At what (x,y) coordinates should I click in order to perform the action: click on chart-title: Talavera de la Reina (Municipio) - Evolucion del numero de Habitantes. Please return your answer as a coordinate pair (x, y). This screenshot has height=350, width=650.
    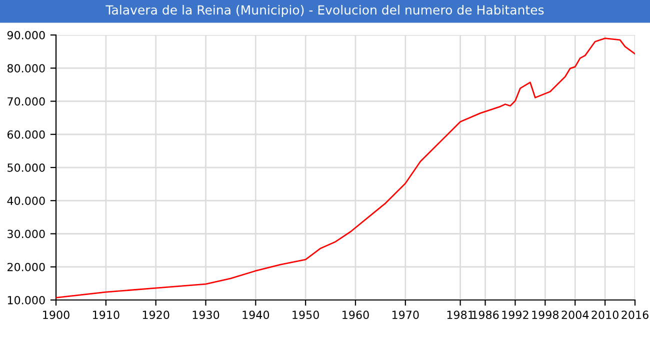
    Looking at the image, I should click on (325, 11).